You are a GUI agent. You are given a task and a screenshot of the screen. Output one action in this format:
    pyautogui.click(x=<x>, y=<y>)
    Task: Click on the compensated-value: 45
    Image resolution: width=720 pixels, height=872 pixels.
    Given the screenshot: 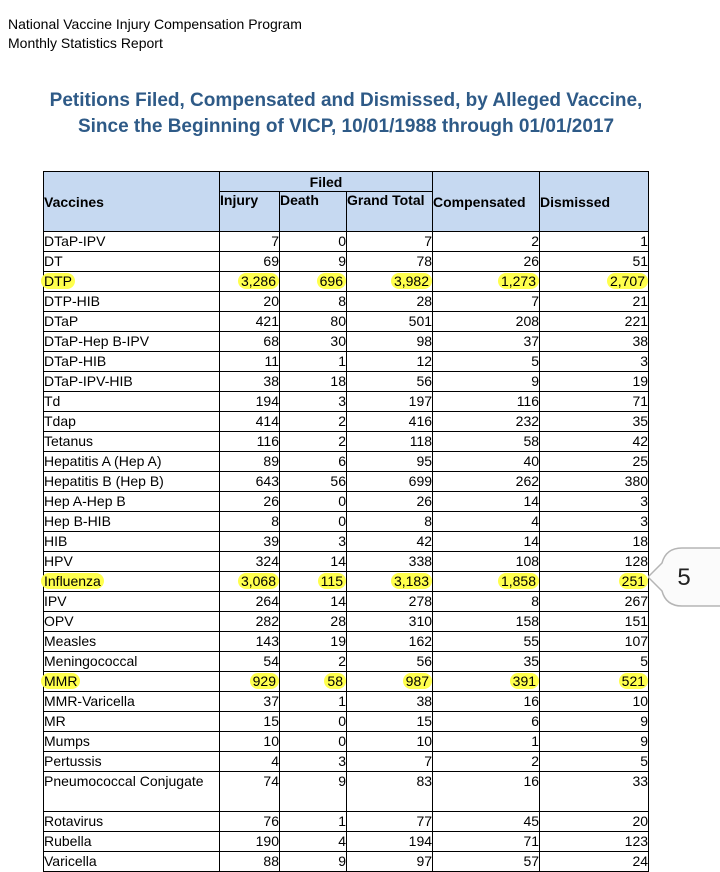 What is the action you would take?
    pyautogui.click(x=531, y=821)
    